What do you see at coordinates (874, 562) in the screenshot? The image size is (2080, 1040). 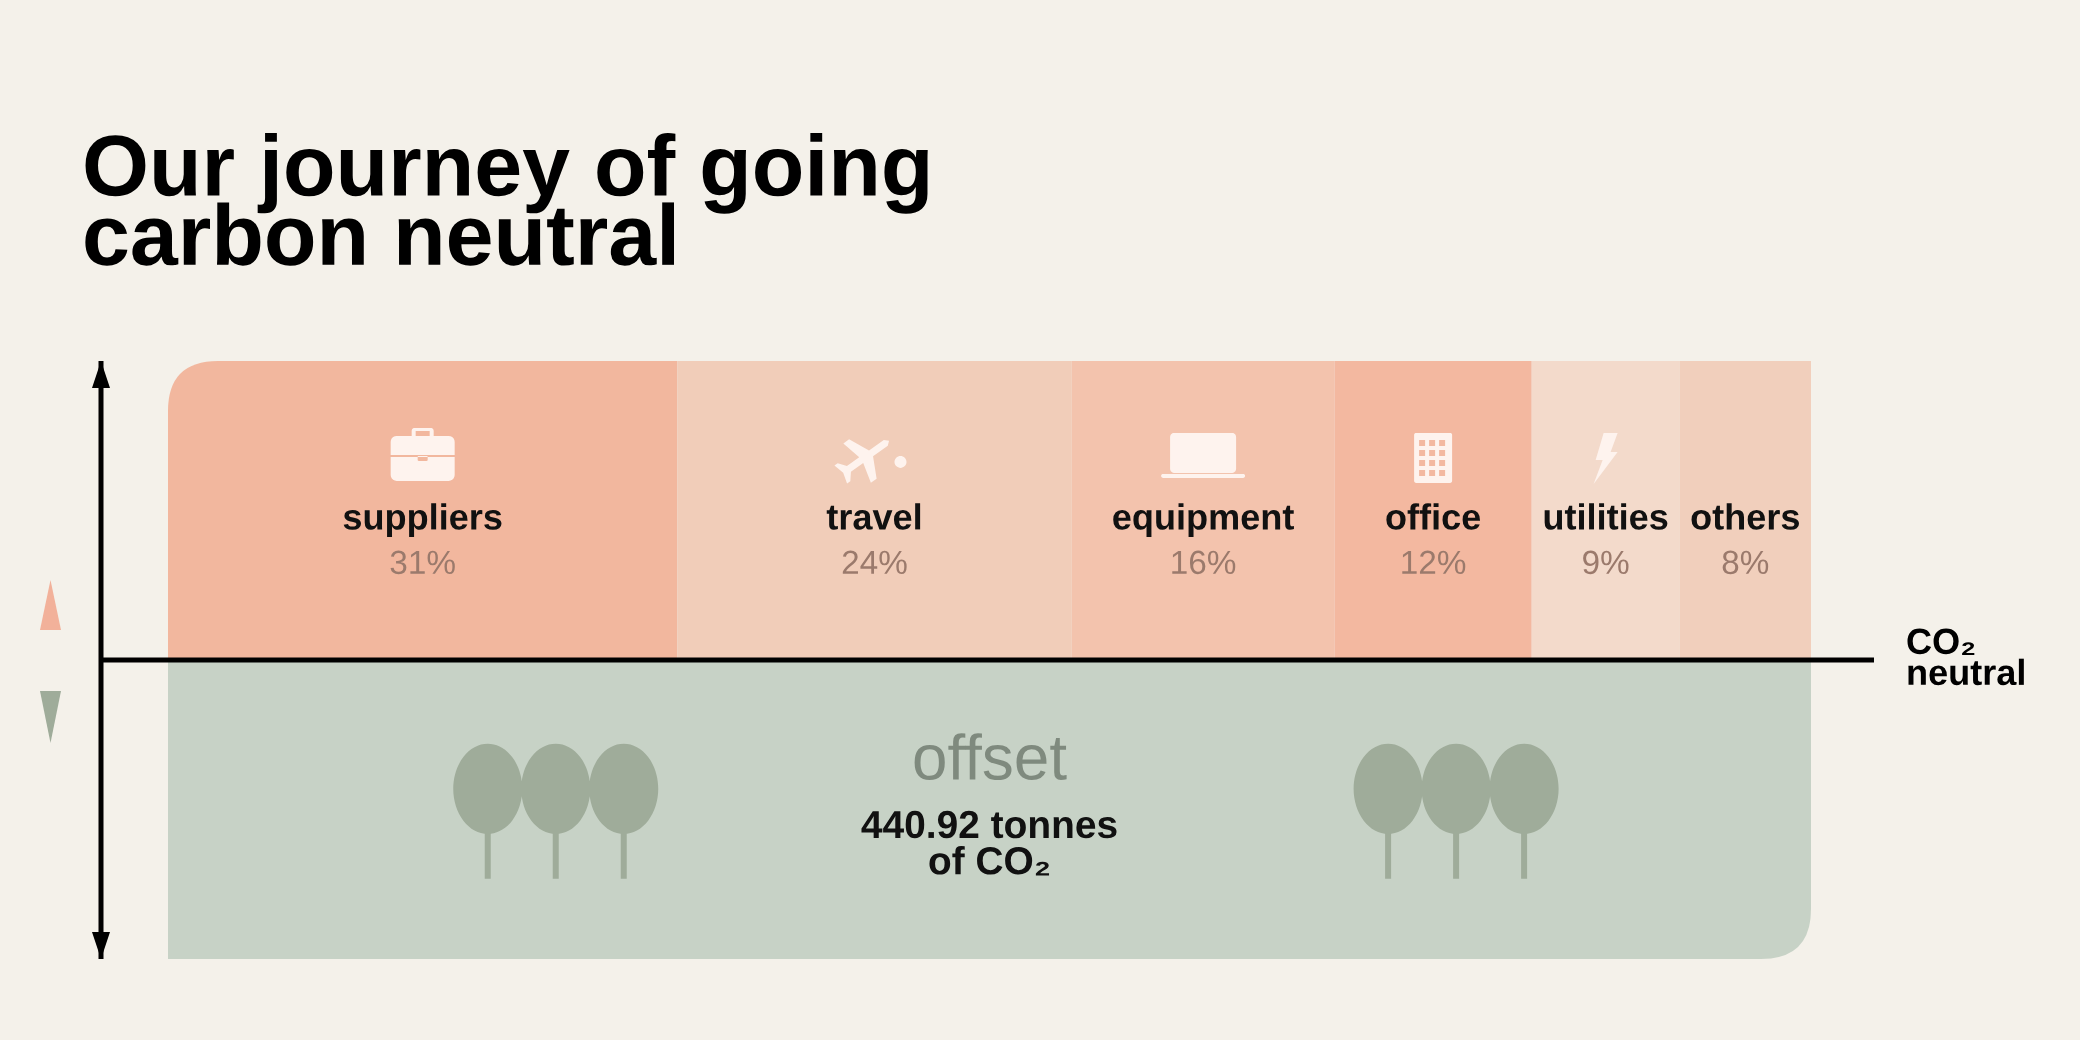 I see `data-label: 24%` at bounding box center [874, 562].